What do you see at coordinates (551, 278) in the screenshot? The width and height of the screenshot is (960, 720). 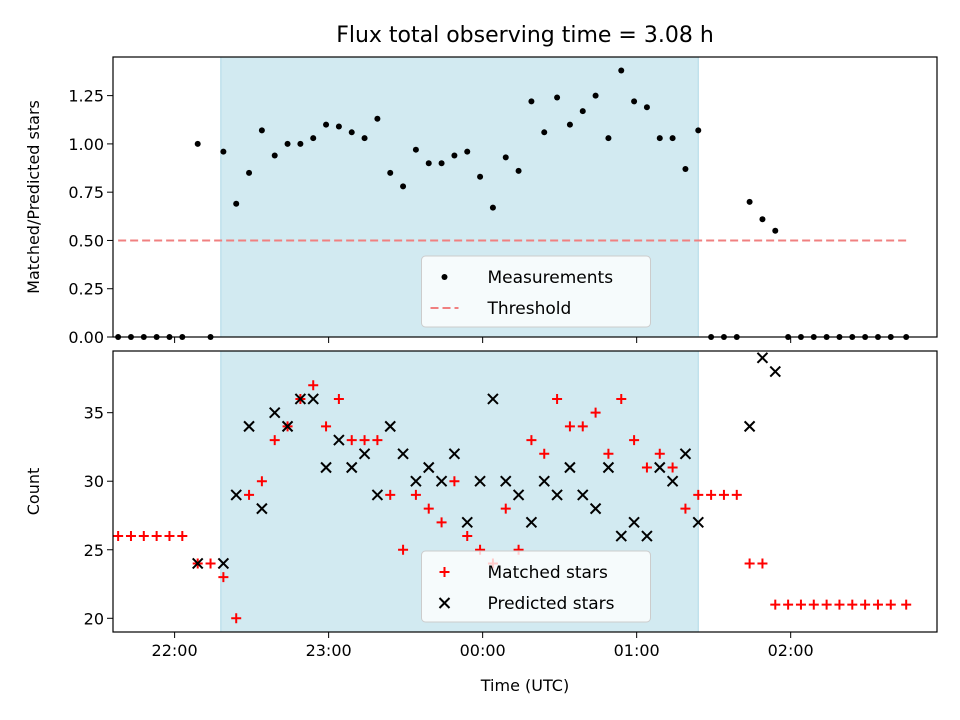 I see `legend-label: Measurements` at bounding box center [551, 278].